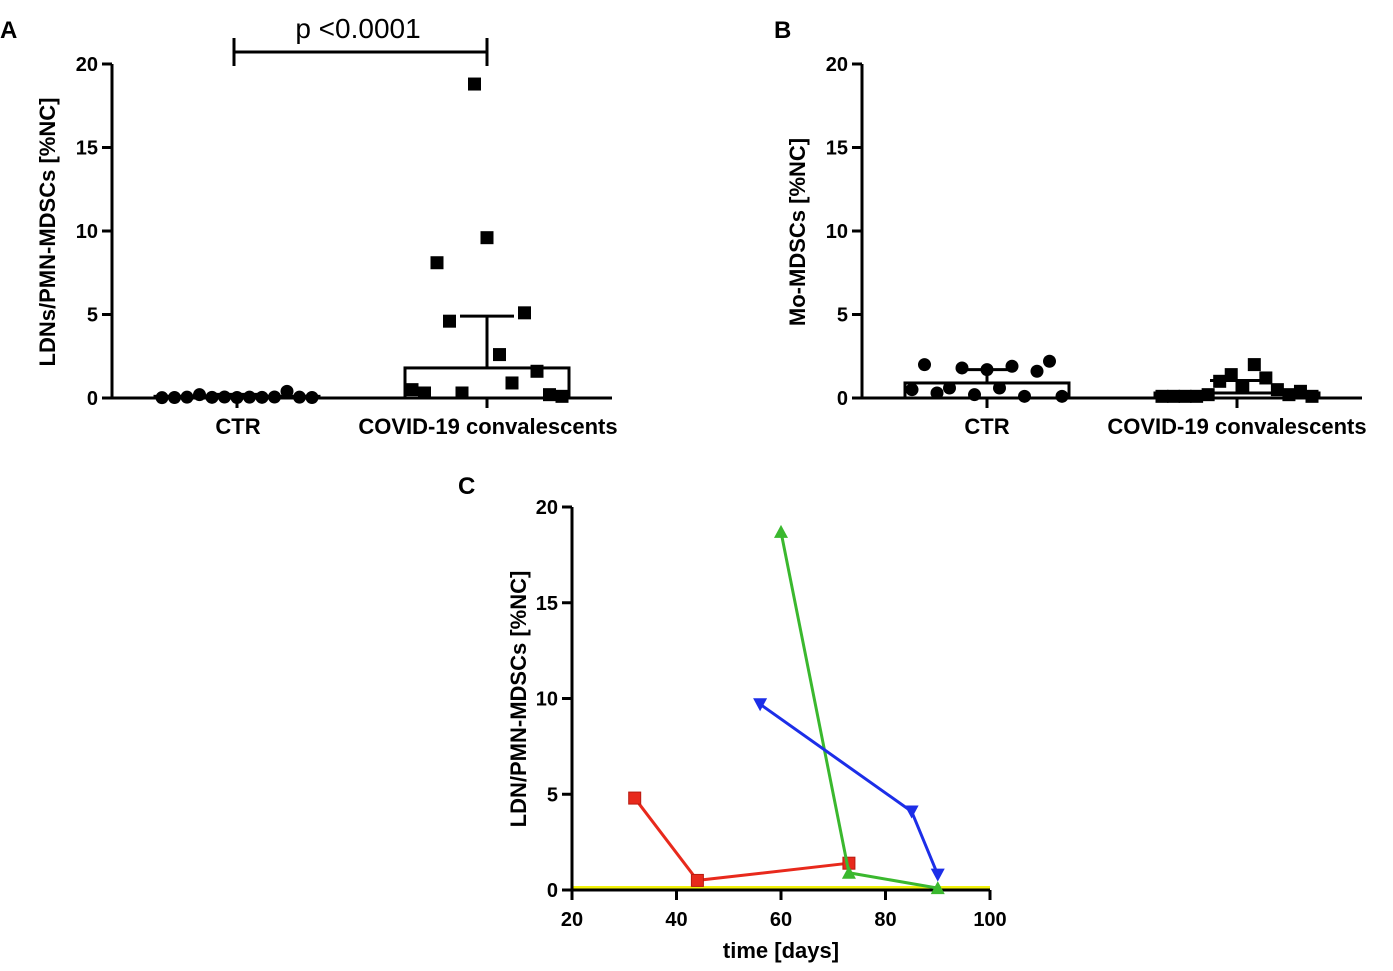 The width and height of the screenshot is (1393, 971). What do you see at coordinates (92, 316) in the screenshot?
I see `panel-a-y-tick-label-5: 5` at bounding box center [92, 316].